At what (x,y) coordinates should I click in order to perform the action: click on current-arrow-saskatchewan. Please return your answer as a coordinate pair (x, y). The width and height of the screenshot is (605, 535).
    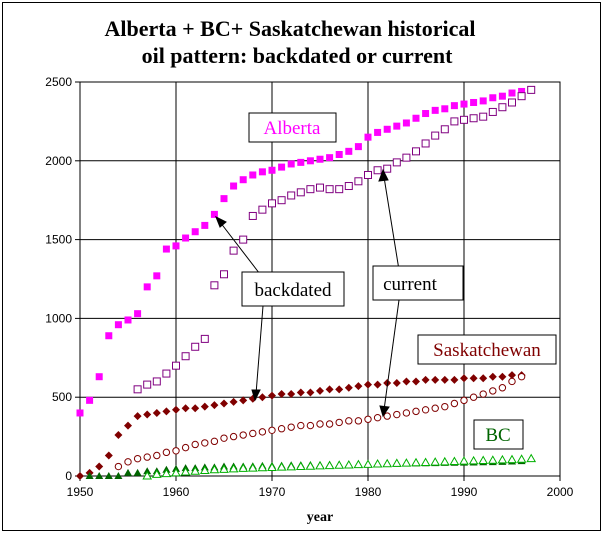
    Looking at the image, I should click on (391, 355).